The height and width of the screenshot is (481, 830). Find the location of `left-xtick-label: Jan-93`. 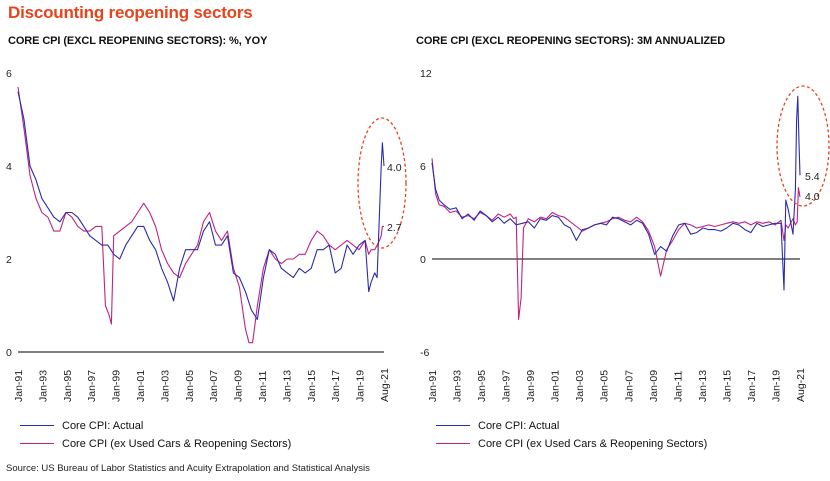

left-xtick-label: Jan-93 is located at coordinates (43, 386).